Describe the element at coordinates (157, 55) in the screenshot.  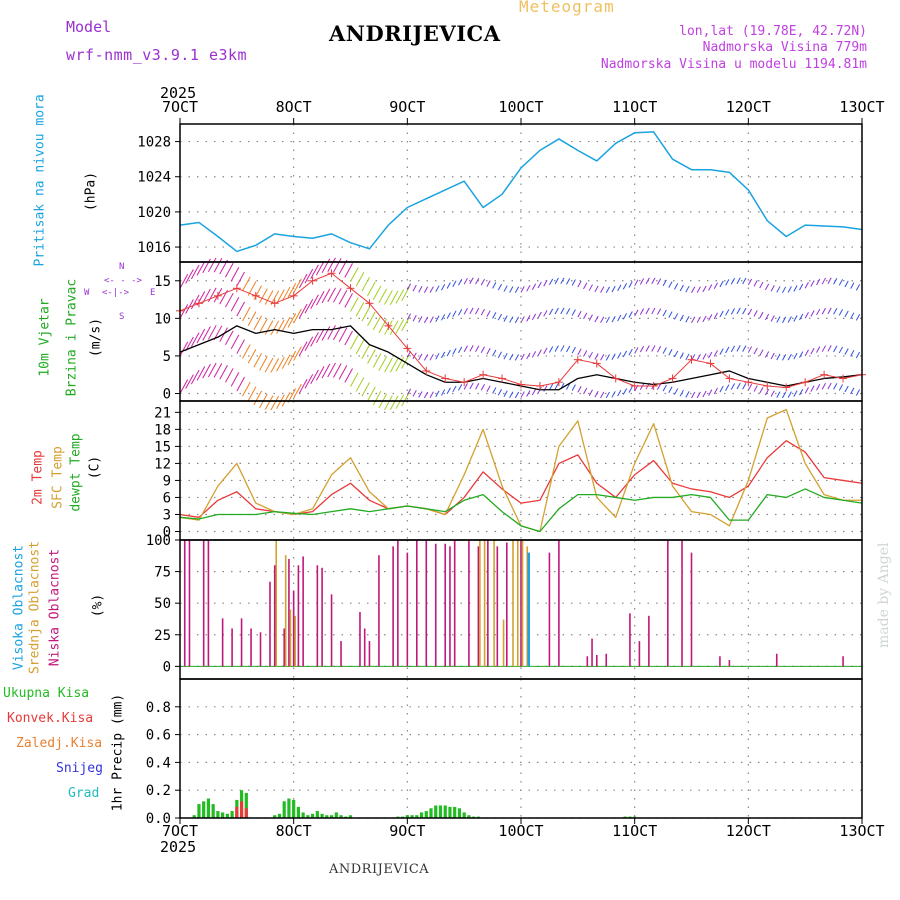
I see `model-name: wrf-nmm_v3.9.1 e3km` at that location.